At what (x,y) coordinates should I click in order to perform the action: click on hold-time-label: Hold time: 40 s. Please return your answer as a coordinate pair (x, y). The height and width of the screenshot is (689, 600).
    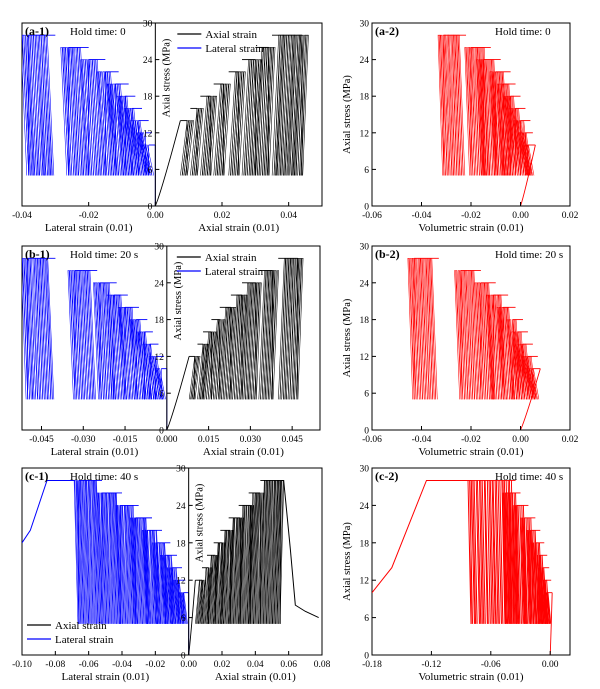
    Looking at the image, I should click on (104, 477).